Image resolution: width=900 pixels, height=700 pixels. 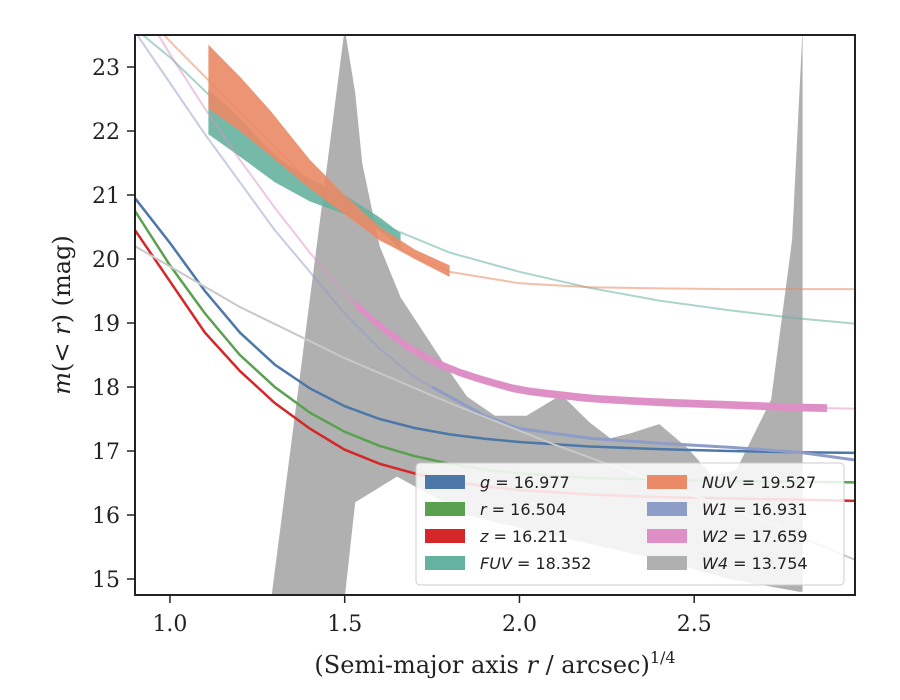 I want to click on y-tick-label: 19, so click(x=106, y=324).